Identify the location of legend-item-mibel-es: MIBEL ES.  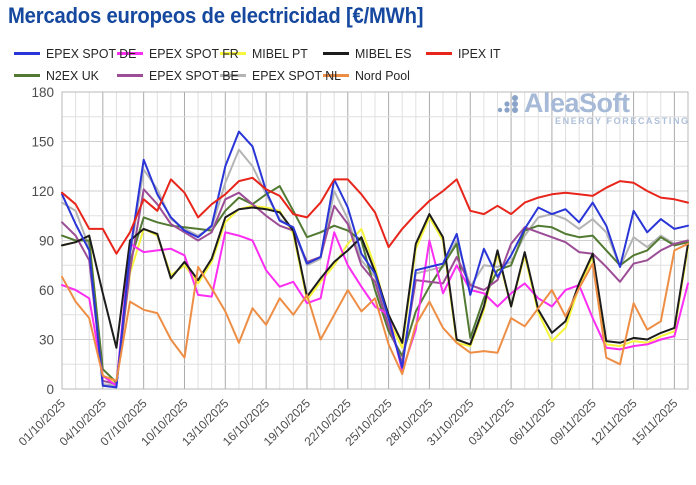
(374, 53).